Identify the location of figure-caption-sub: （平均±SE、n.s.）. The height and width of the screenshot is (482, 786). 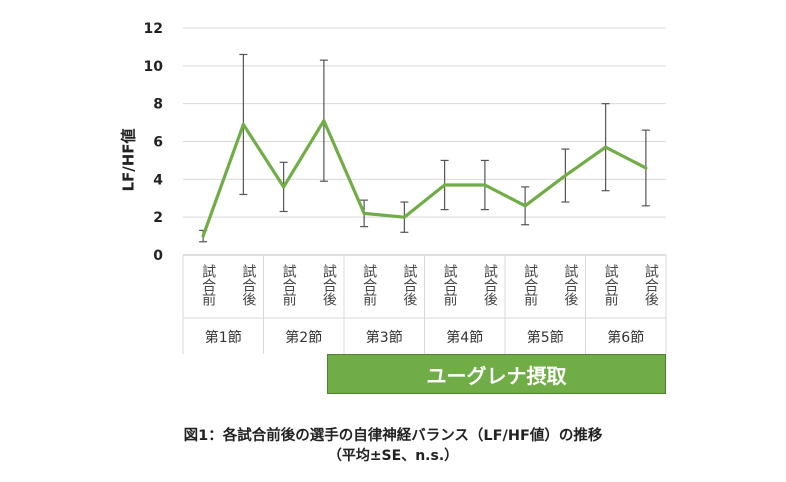
(393, 456).